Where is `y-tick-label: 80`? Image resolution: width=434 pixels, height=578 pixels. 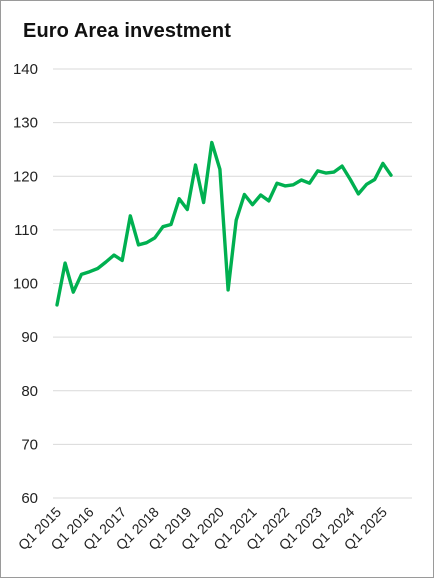 y-tick-label: 80 is located at coordinates (29, 391).